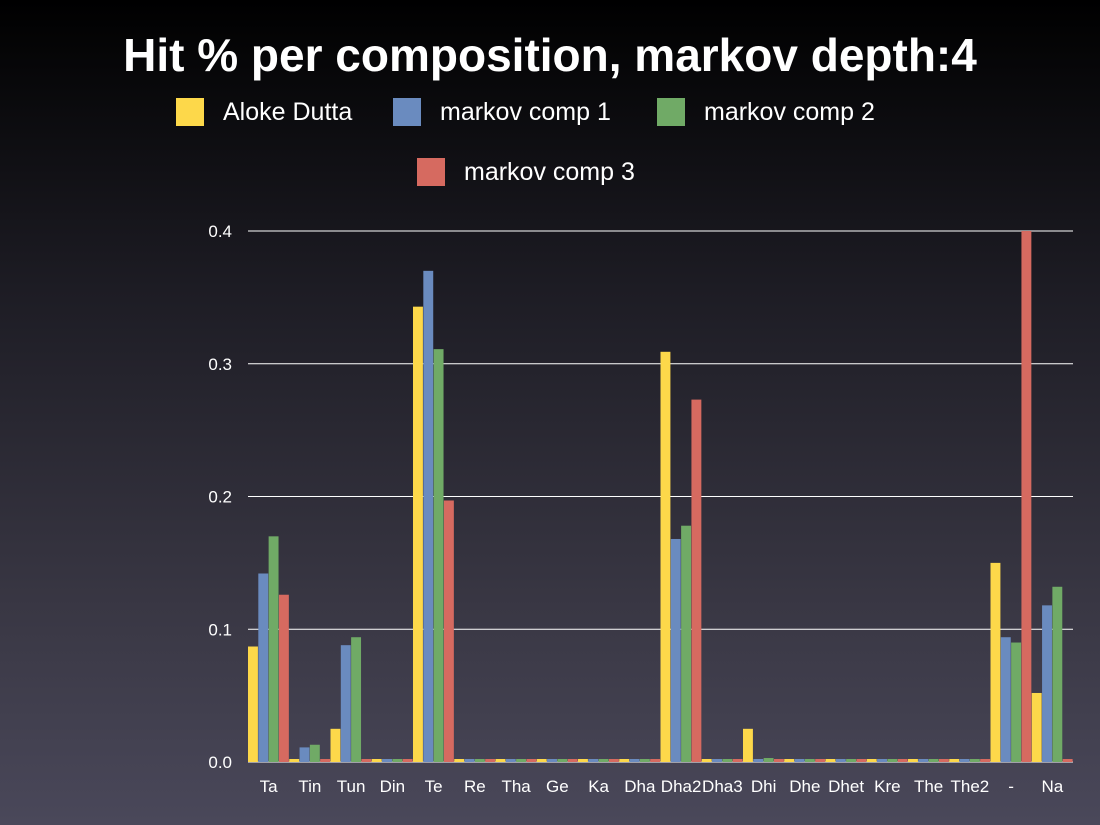 This screenshot has width=1100, height=825. I want to click on x-tick-label: The, so click(928, 786).